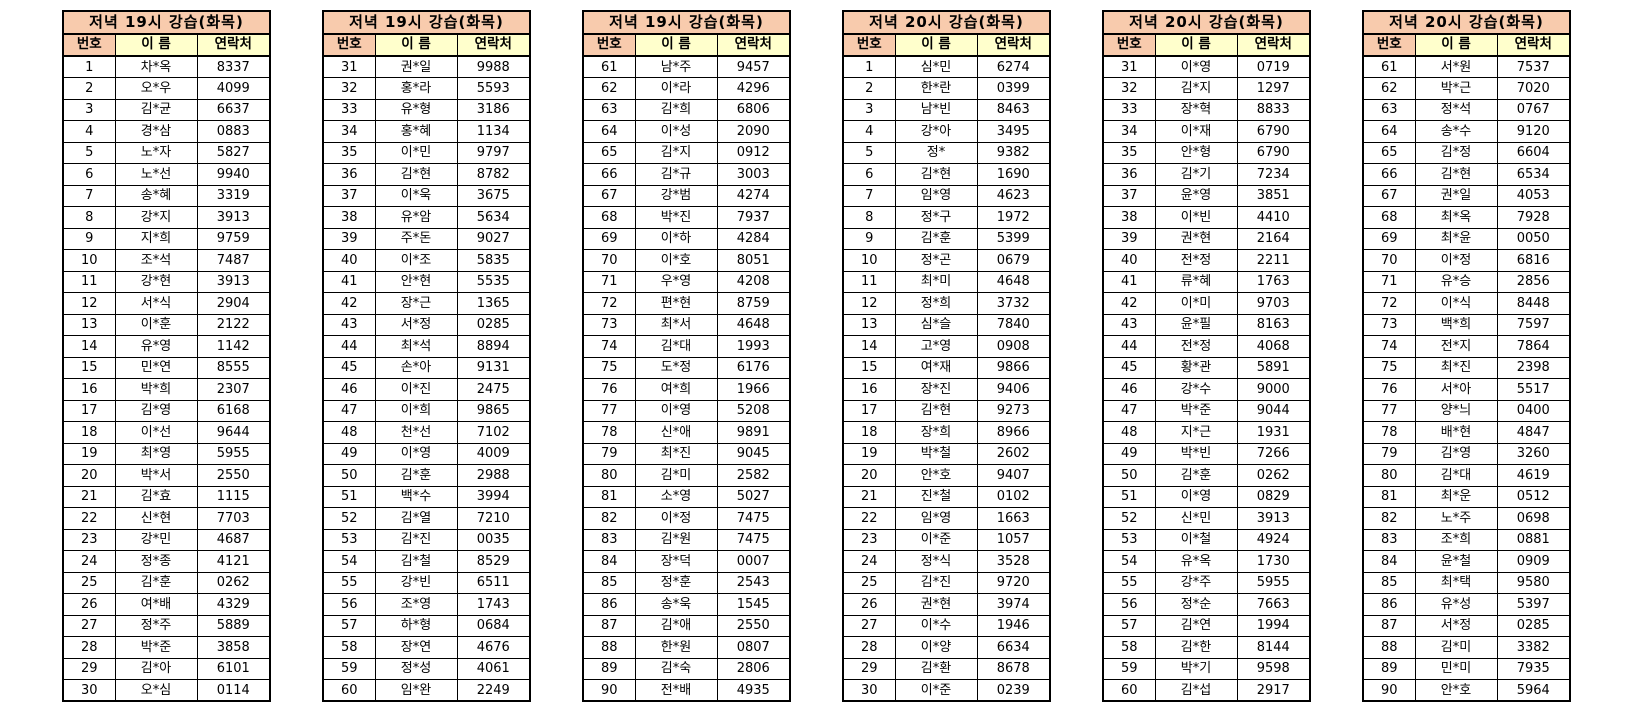  I want to click on cell-name: 강*민, so click(156, 539).